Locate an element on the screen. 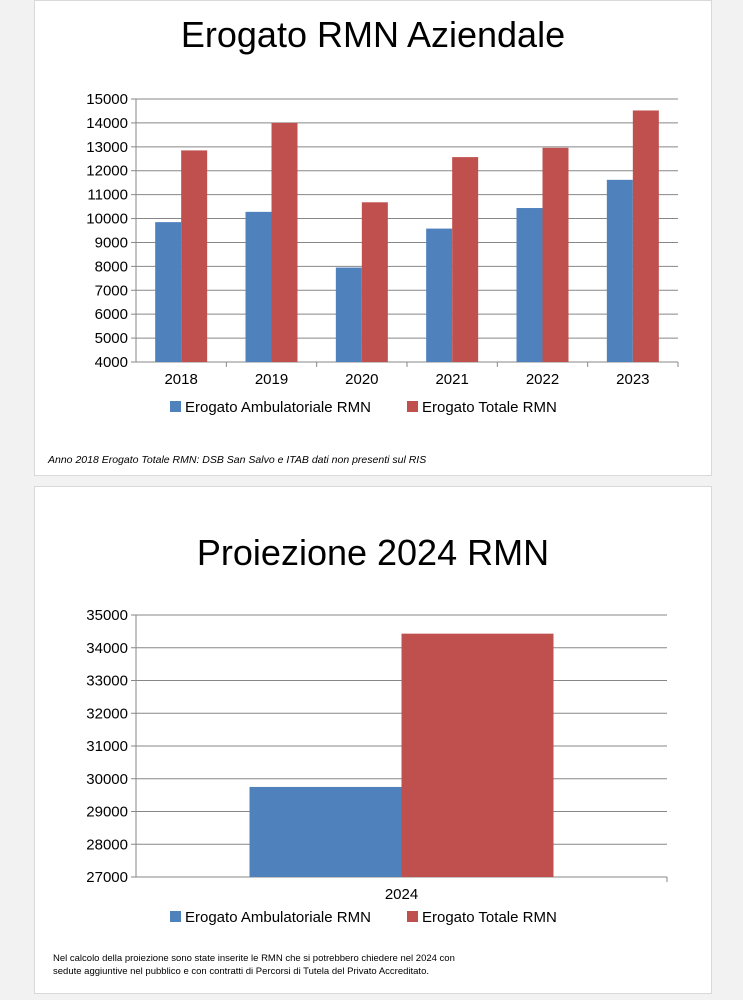  y-tick-label: 27000 is located at coordinates (107, 877).